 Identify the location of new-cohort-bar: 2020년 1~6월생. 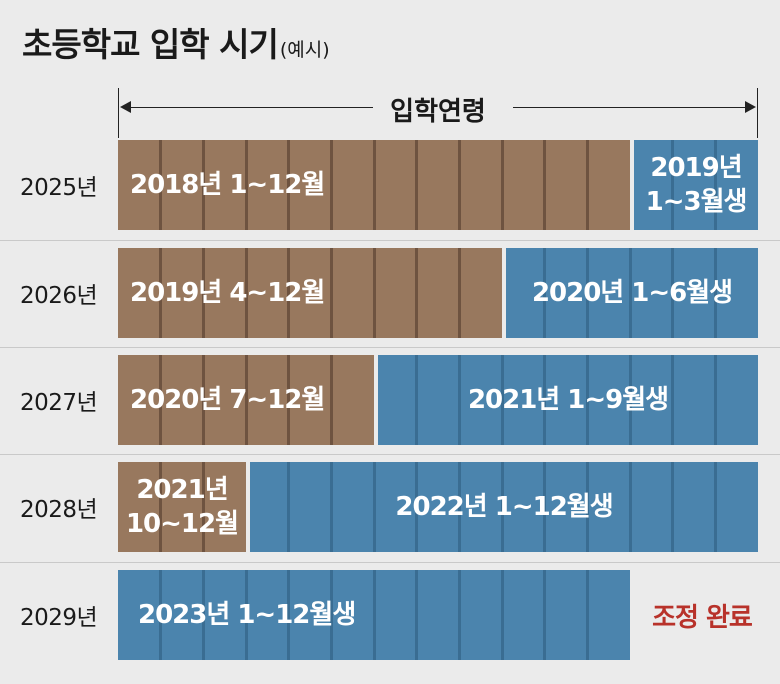
(632, 293).